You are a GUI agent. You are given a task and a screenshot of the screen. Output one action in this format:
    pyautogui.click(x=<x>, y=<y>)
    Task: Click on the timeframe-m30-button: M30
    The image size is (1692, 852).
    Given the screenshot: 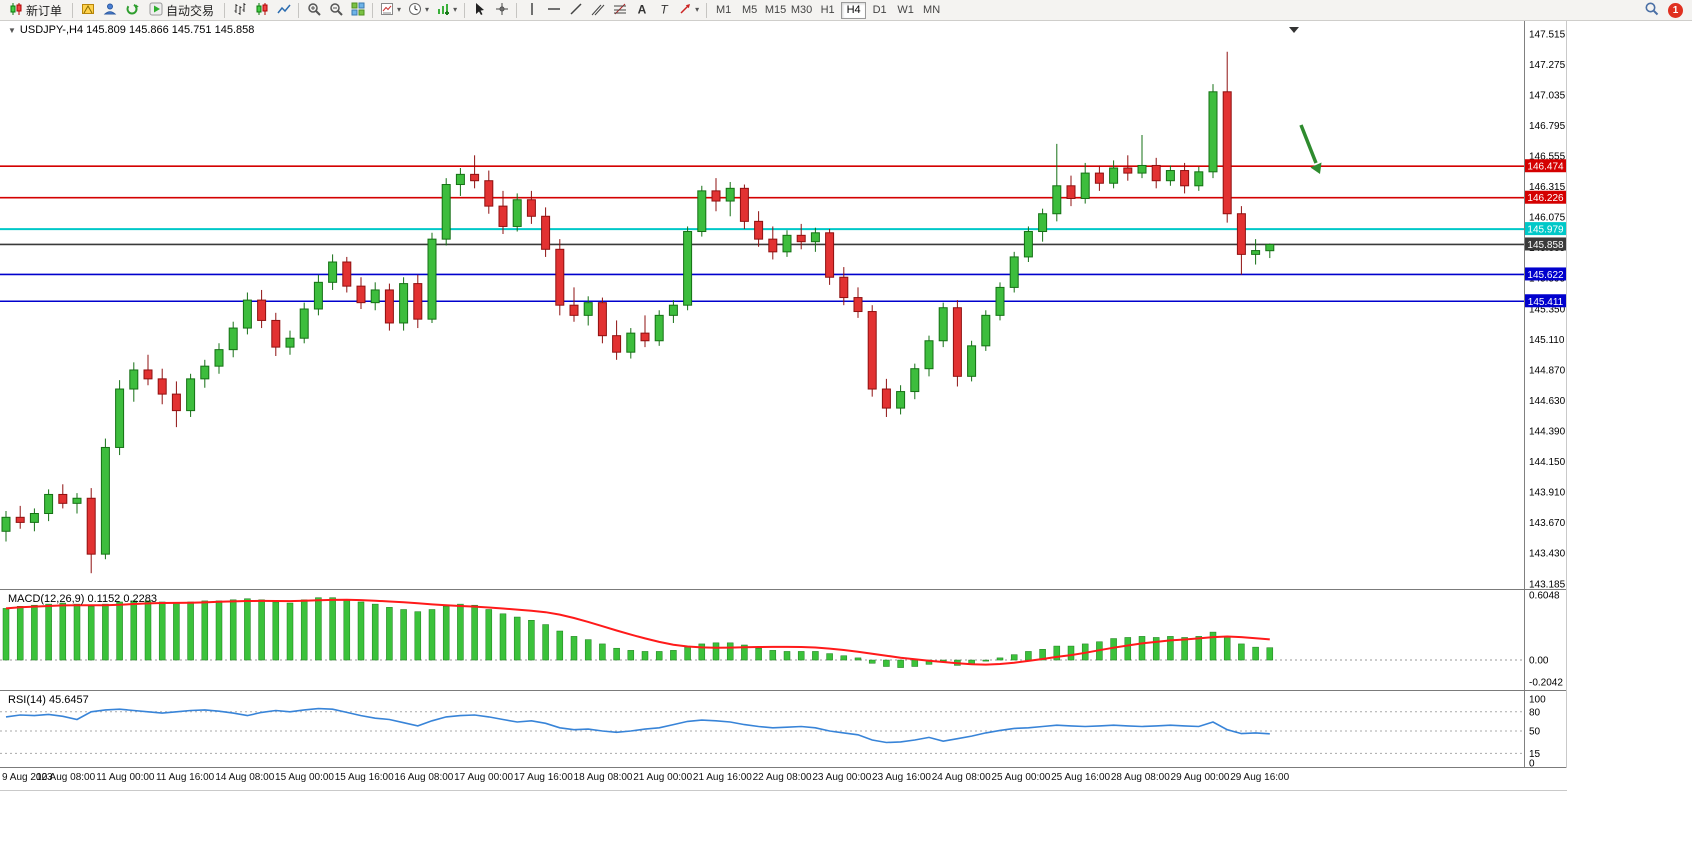 What is the action you would take?
    pyautogui.click(x=801, y=10)
    